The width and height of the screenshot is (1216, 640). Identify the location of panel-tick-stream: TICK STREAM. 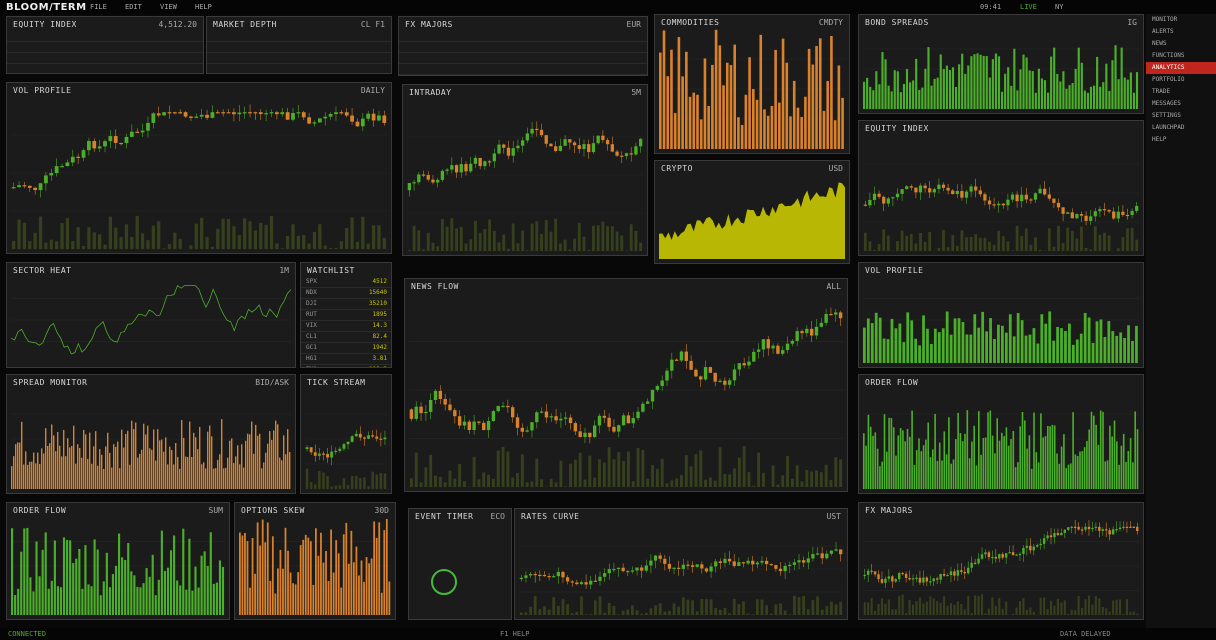
(346, 434).